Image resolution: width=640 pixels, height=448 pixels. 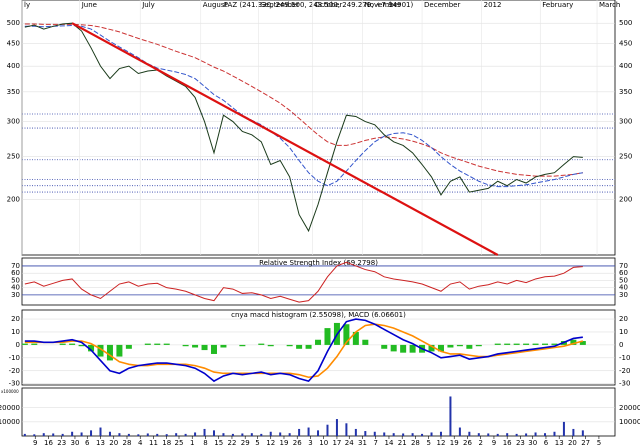 I want to click on x-tick-label: 30, so click(x=532, y=443).